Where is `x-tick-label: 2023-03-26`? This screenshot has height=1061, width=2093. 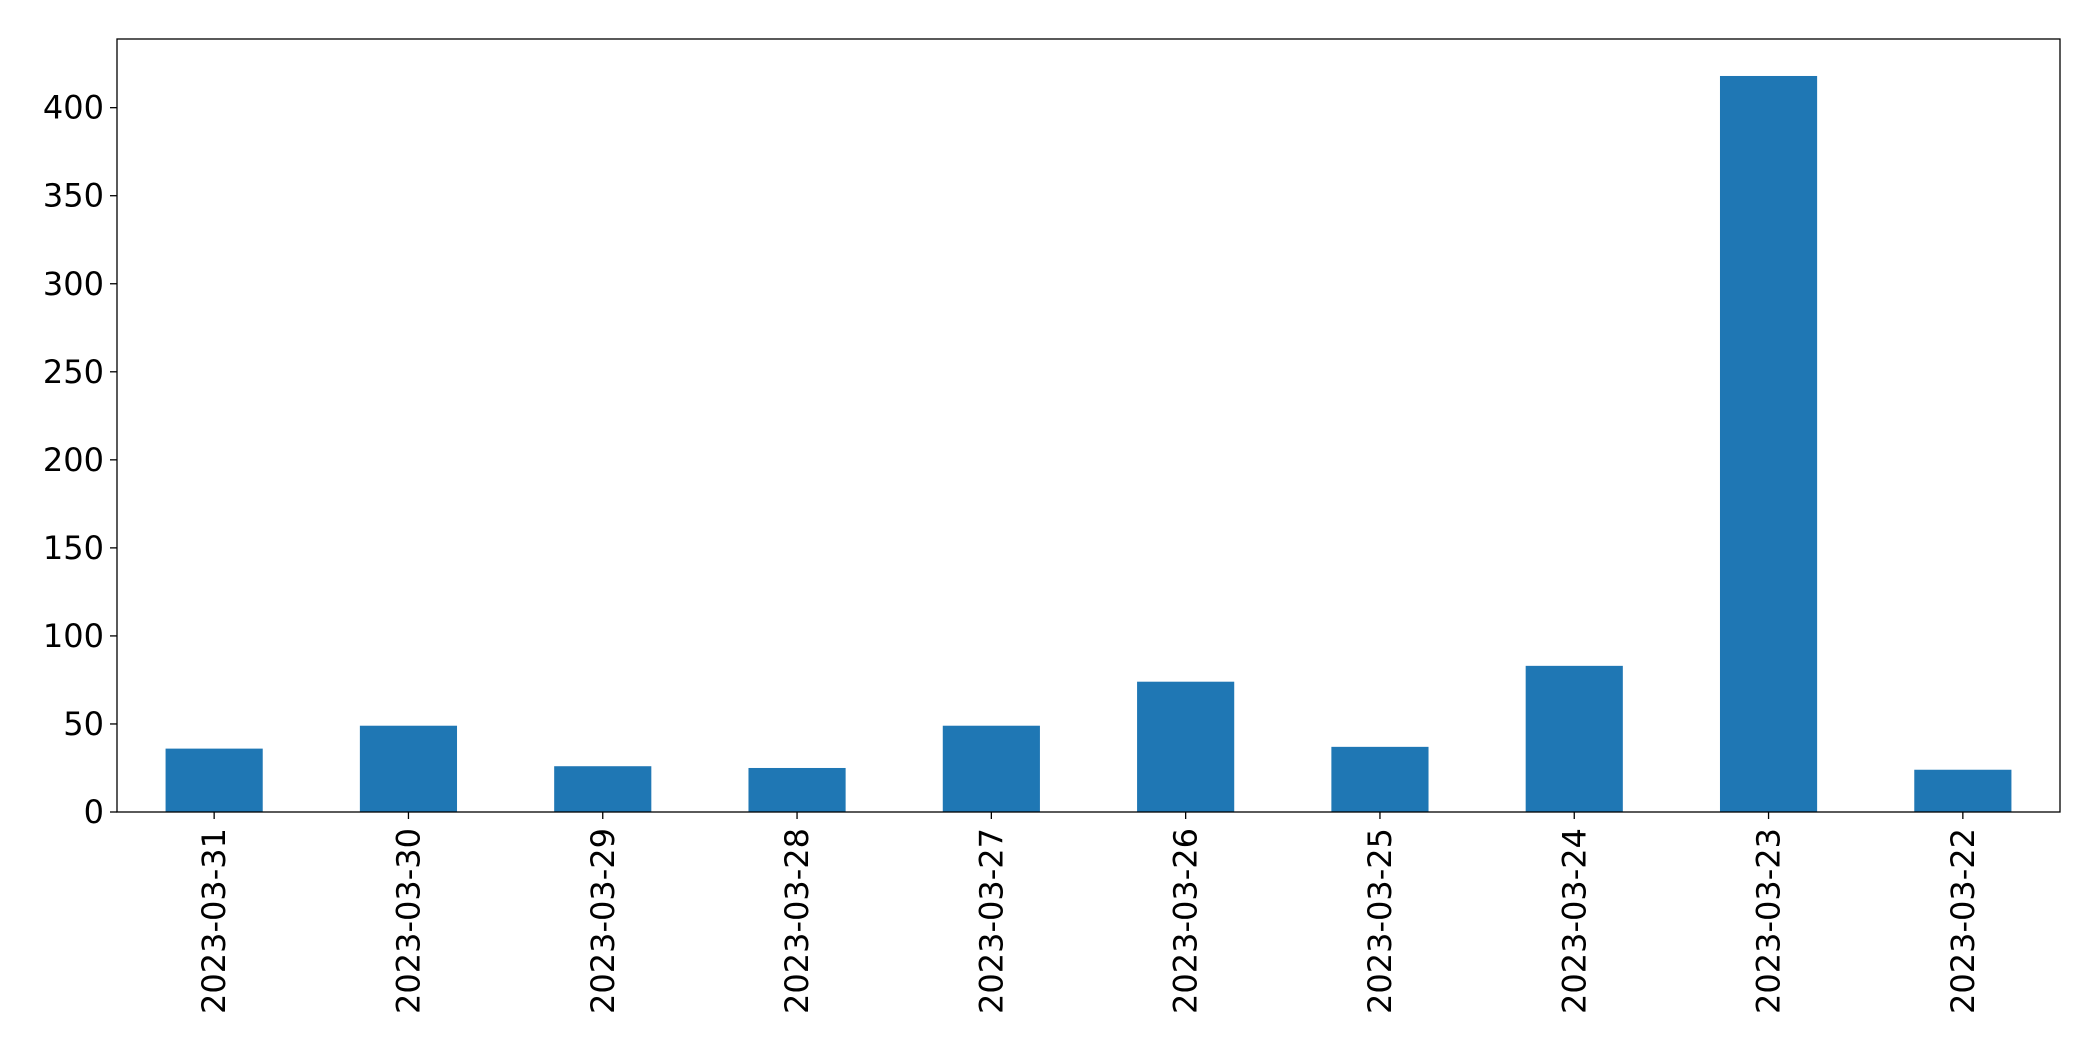
x-tick-label: 2023-03-26 is located at coordinates (1186, 921).